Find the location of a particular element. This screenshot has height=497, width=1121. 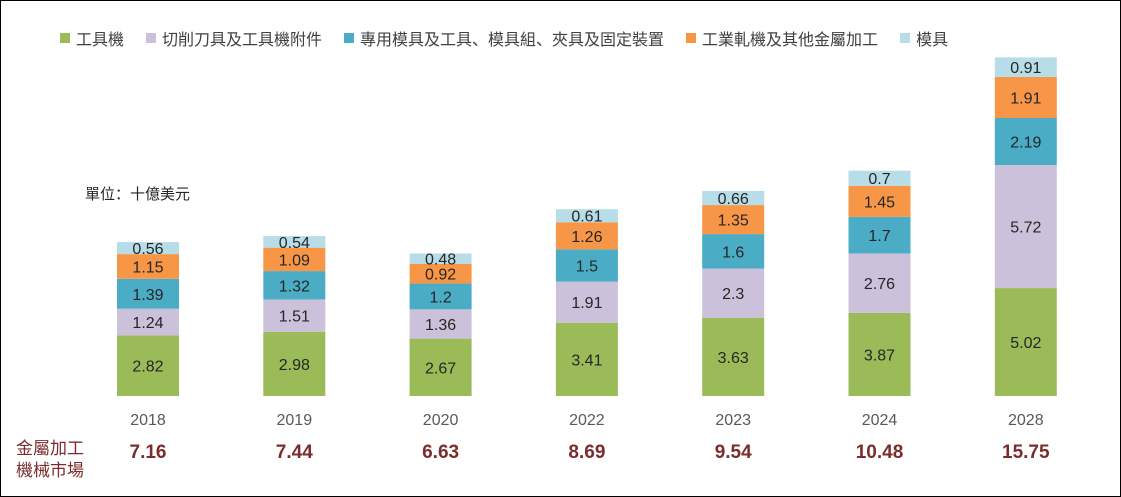

data-label: 3.41 is located at coordinates (586, 360).